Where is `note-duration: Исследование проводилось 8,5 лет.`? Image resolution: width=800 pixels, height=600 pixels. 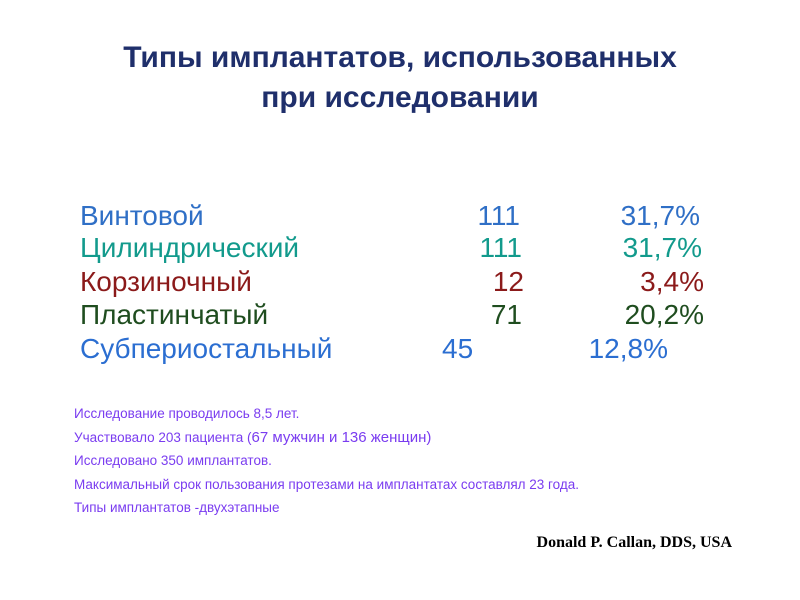
note-duration: Исследование проводилось 8,5 лет. is located at coordinates (187, 413).